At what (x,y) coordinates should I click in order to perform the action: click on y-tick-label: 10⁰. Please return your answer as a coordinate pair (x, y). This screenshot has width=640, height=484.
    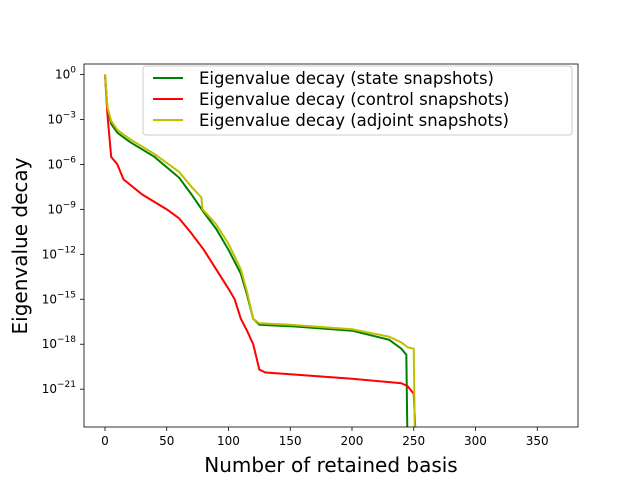
    Looking at the image, I should click on (65, 73).